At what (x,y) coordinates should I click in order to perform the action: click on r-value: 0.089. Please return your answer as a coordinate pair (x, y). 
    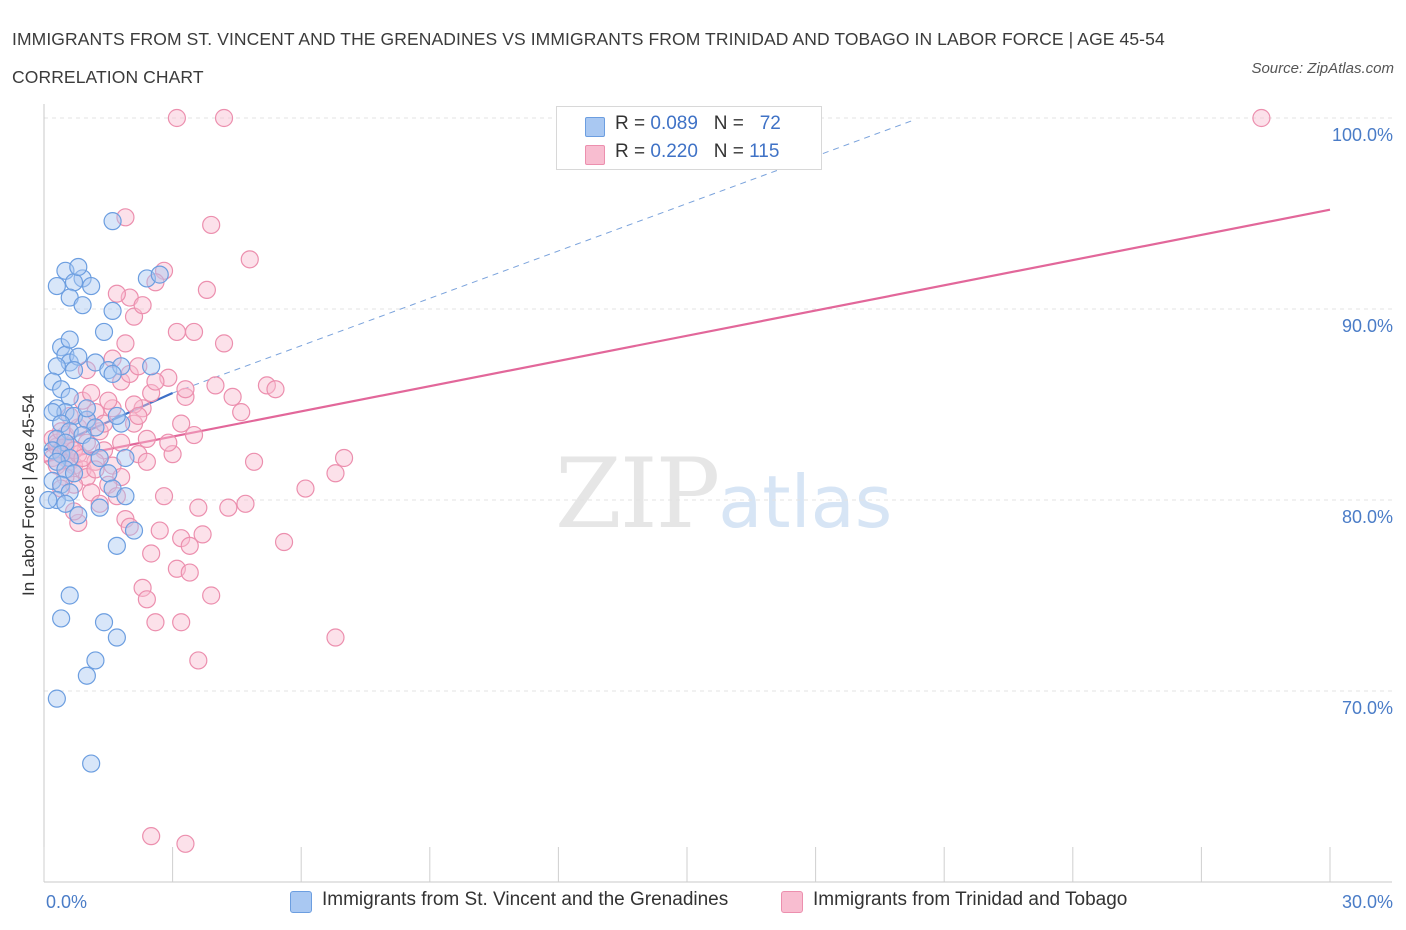
    Looking at the image, I should click on (674, 123).